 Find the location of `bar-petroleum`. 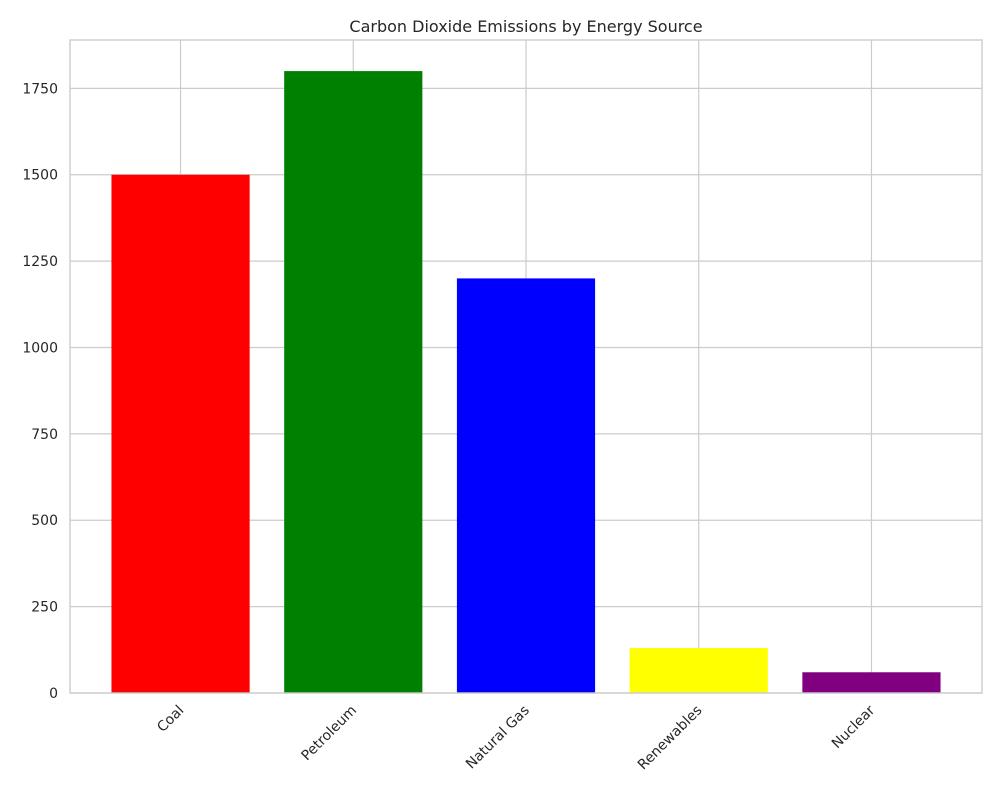

bar-petroleum is located at coordinates (353, 382).